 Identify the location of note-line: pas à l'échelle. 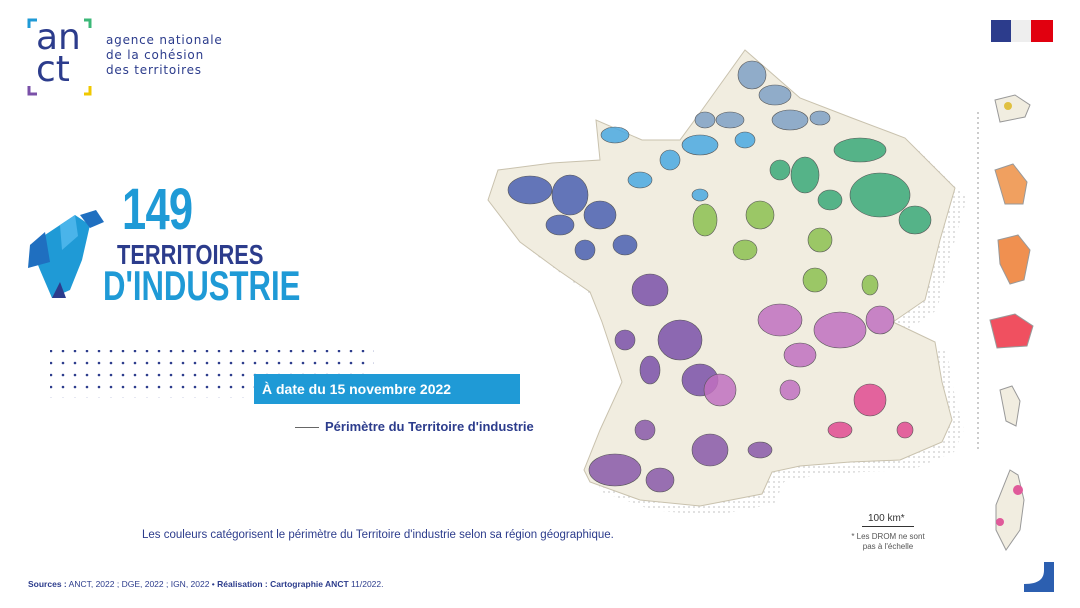
(888, 546).